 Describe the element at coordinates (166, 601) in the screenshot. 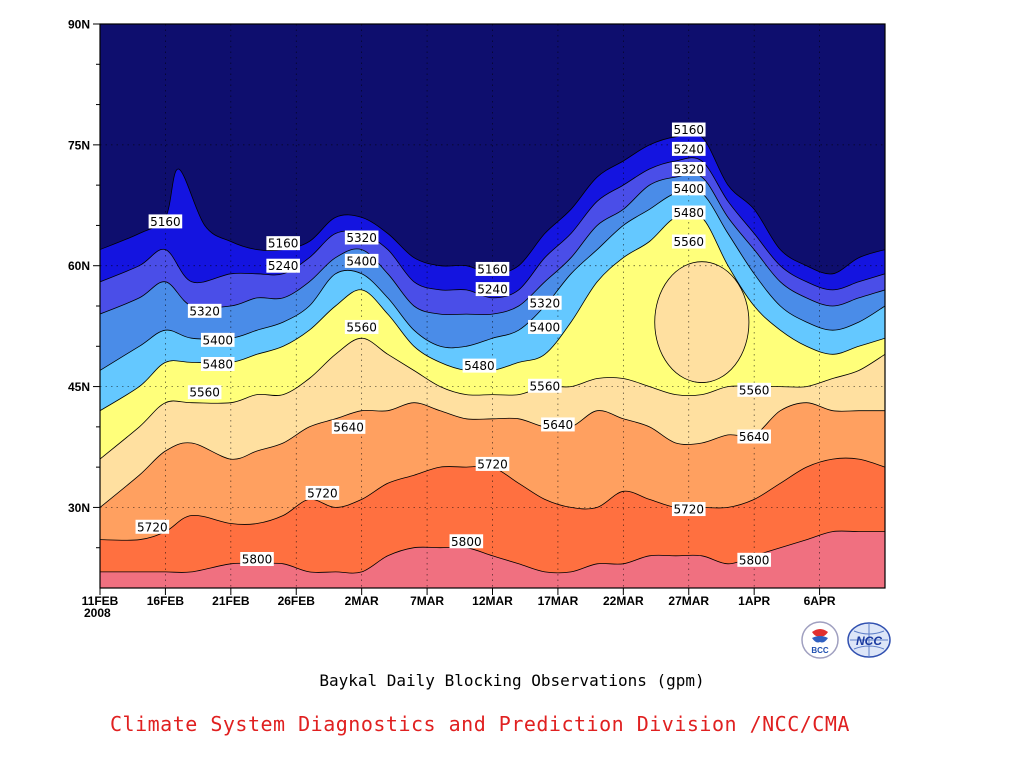

I see `x-tick-label-16FEB: 16FEB` at that location.